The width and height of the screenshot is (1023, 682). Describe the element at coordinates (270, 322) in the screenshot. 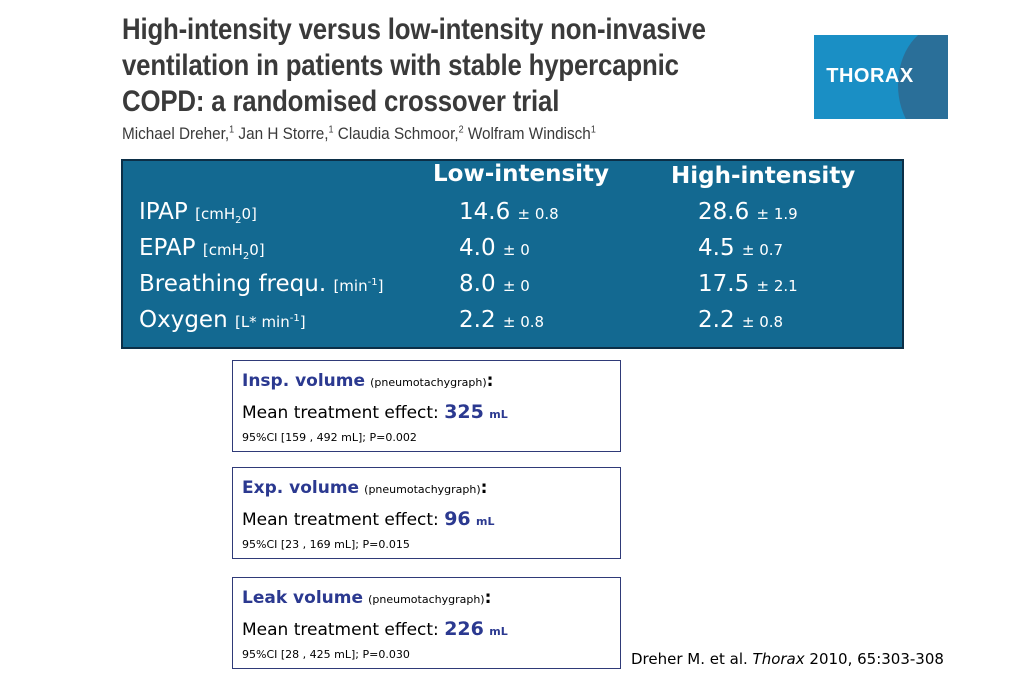

I see `parameter-unit: [L* min-1]` at that location.